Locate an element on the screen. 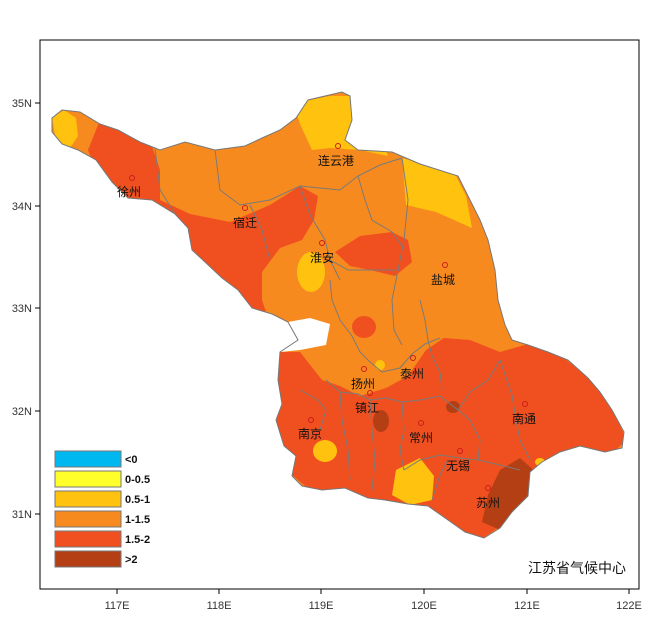 The height and width of the screenshot is (624, 672). fill-0.5-1-huaian is located at coordinates (311, 272).